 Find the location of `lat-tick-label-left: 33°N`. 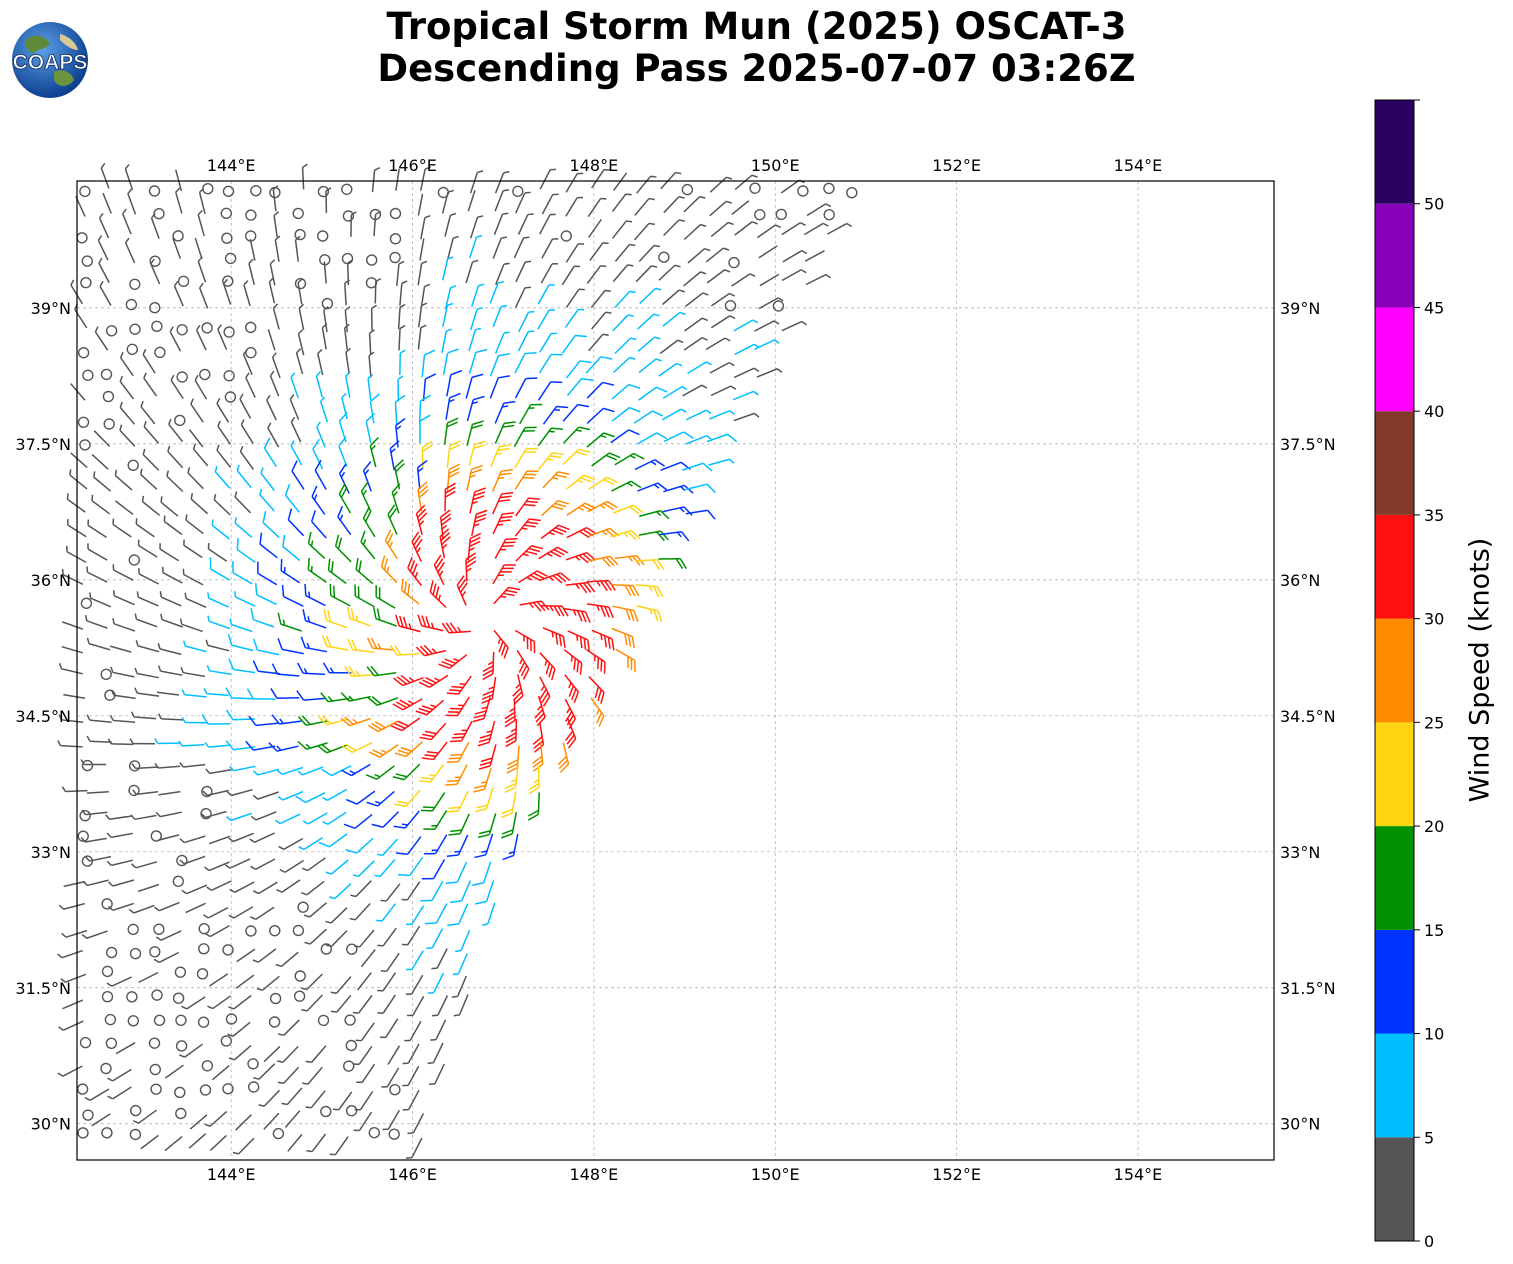

lat-tick-label-left: 33°N is located at coordinates (51, 852).